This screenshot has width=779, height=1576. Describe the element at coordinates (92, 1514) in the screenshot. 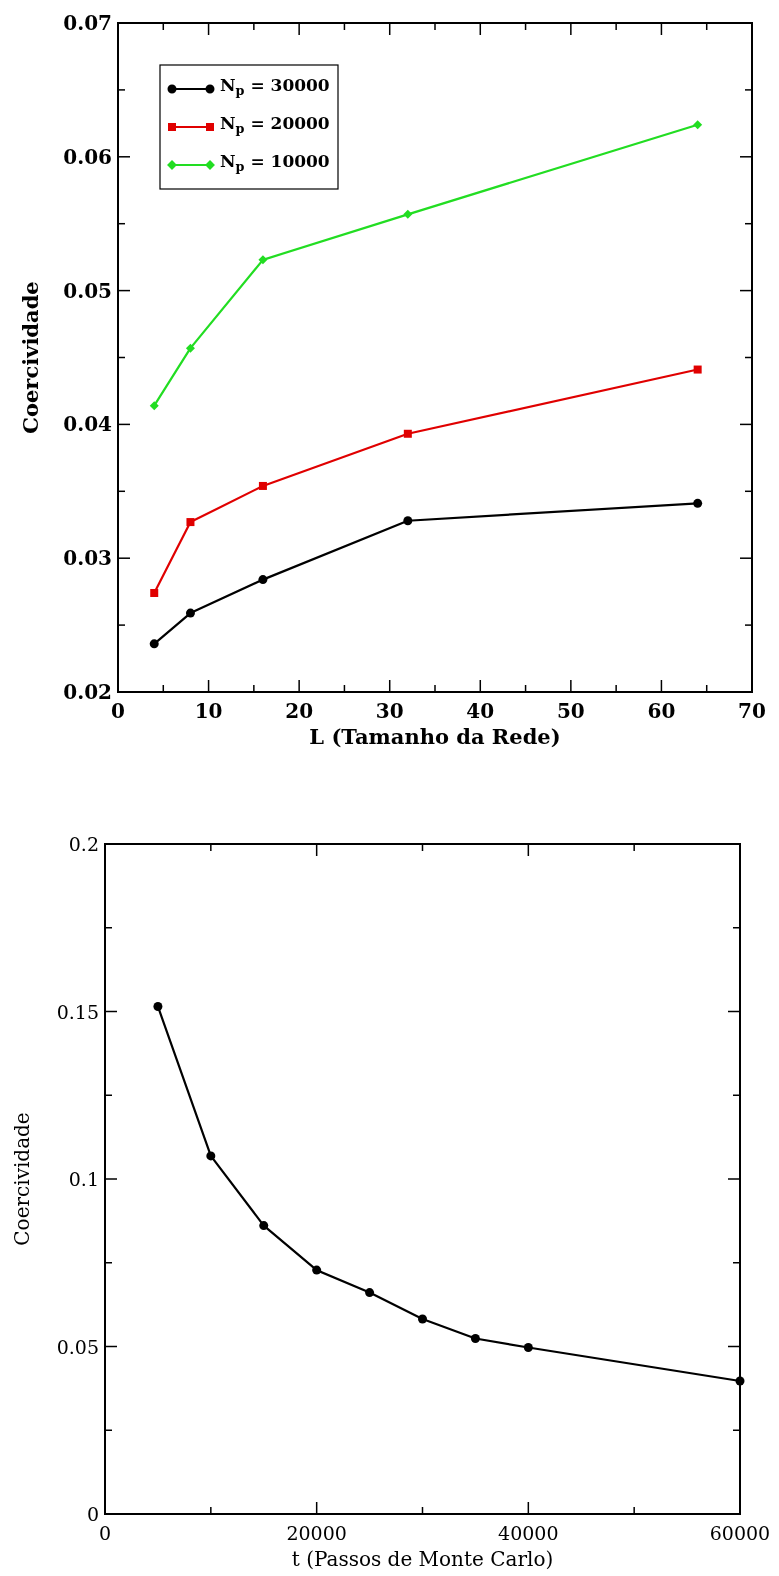

I see `y-tick-label: 0` at that location.